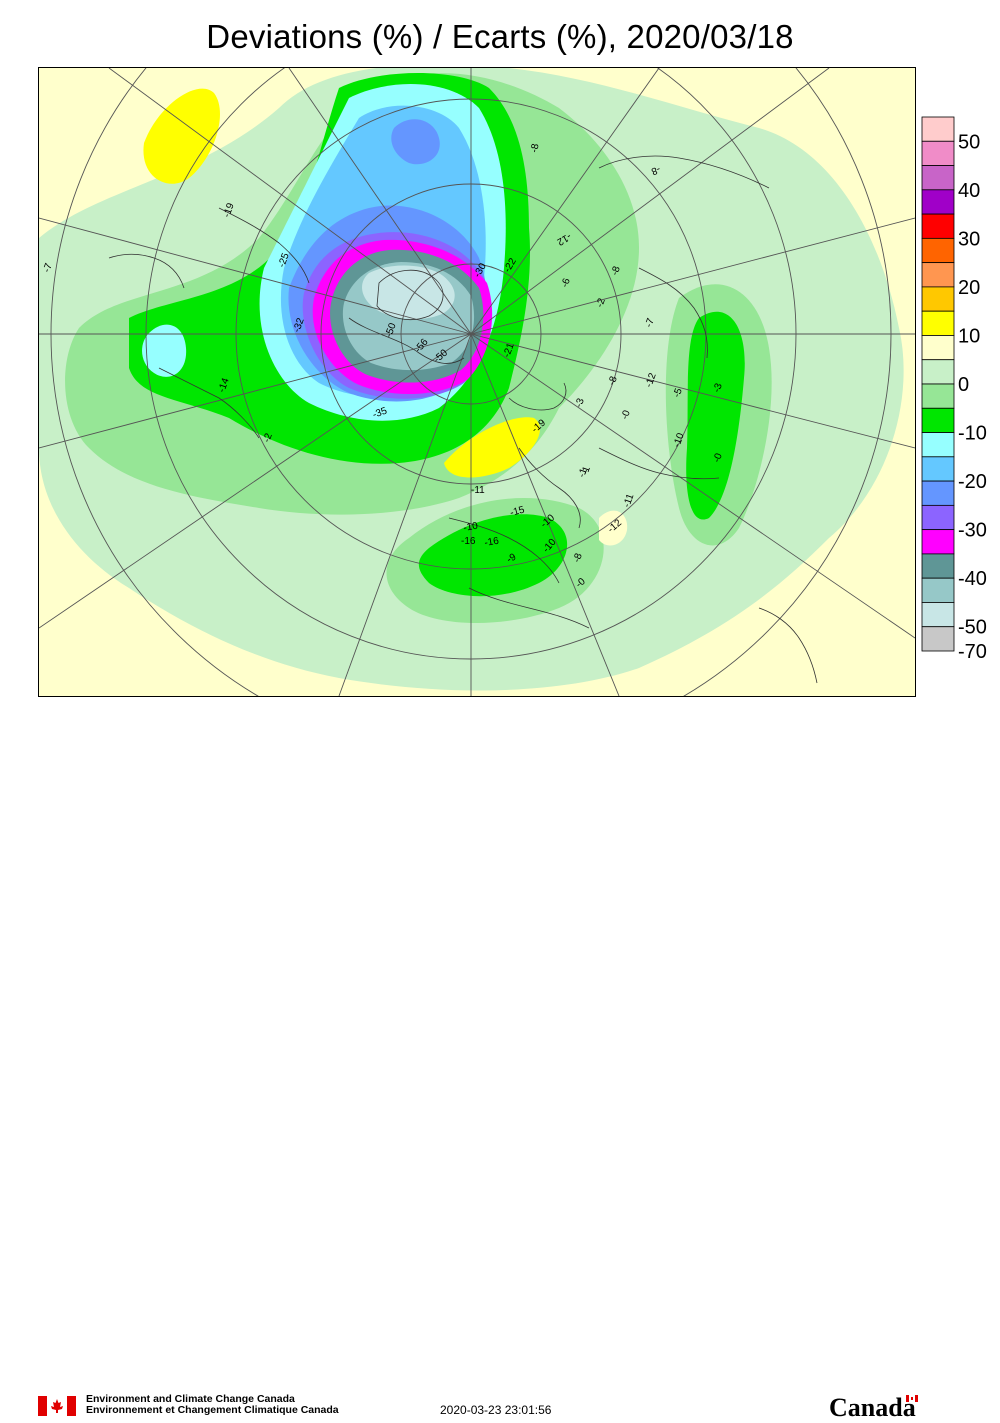 This screenshot has height=1423, width=1000. Describe the element at coordinates (517, 511) in the screenshot. I see `contour-label: -15` at that location.